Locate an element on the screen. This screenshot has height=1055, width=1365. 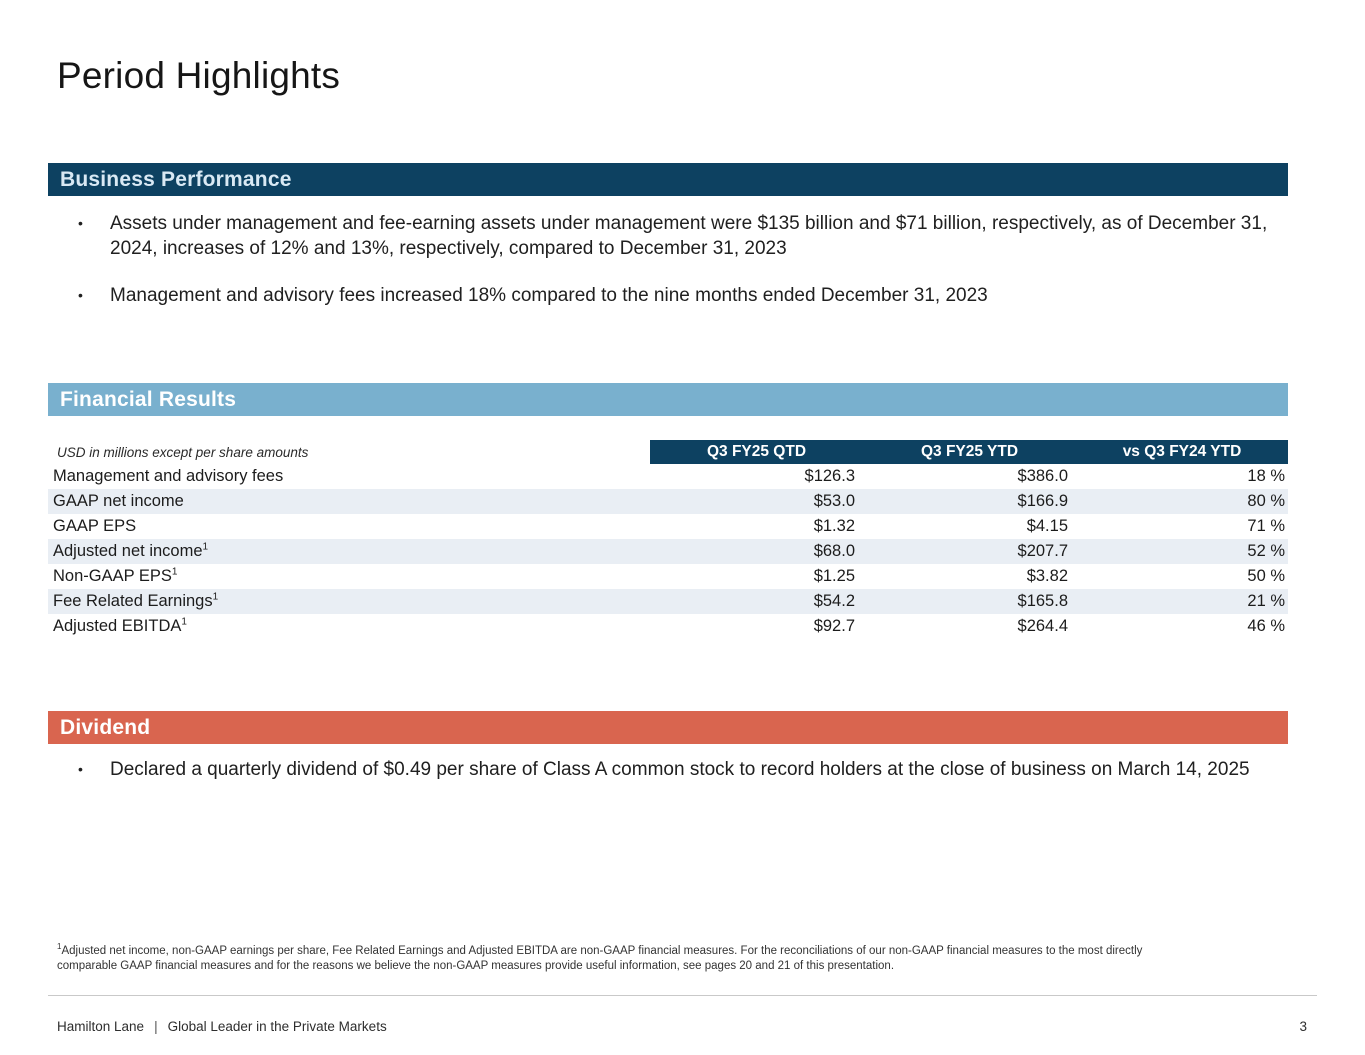
row-value: $165.8 is located at coordinates (1042, 601).